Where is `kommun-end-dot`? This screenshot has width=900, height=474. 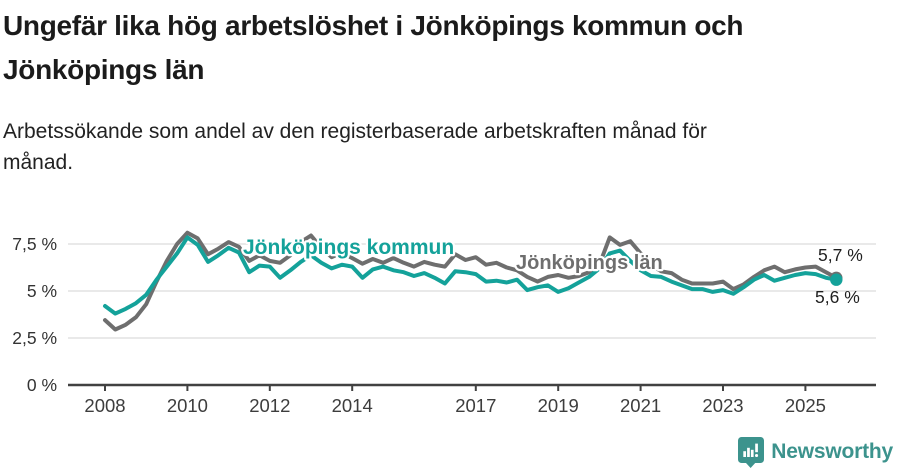
kommun-end-dot is located at coordinates (836, 279).